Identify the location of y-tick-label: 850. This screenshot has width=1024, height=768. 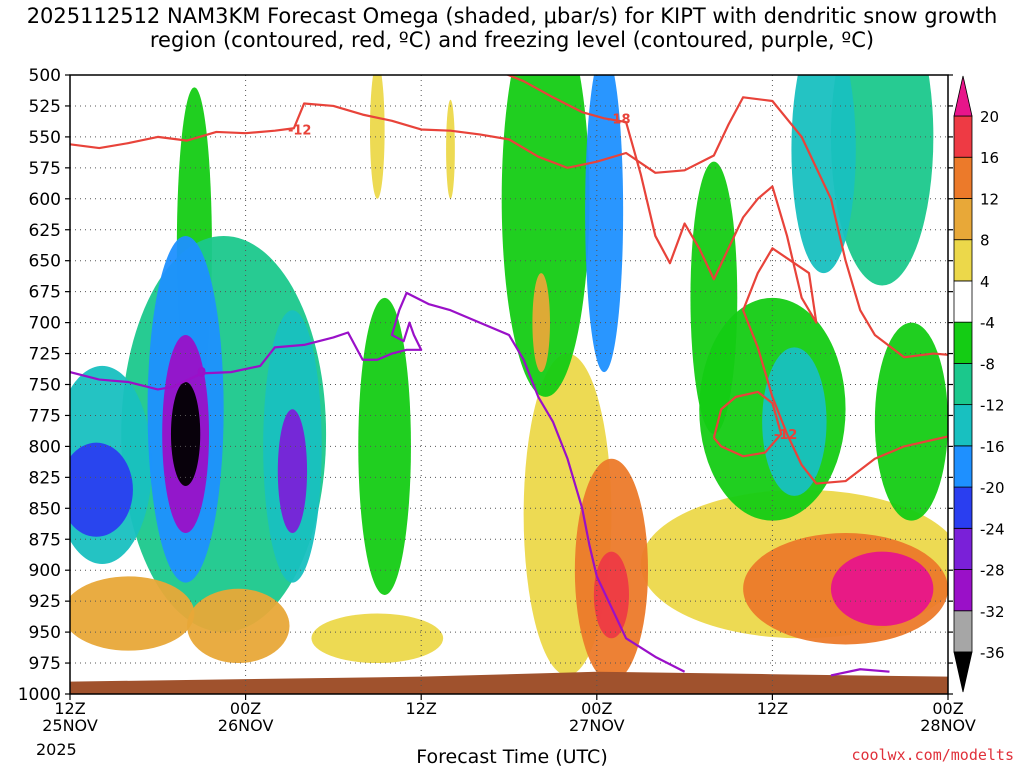
(45, 509).